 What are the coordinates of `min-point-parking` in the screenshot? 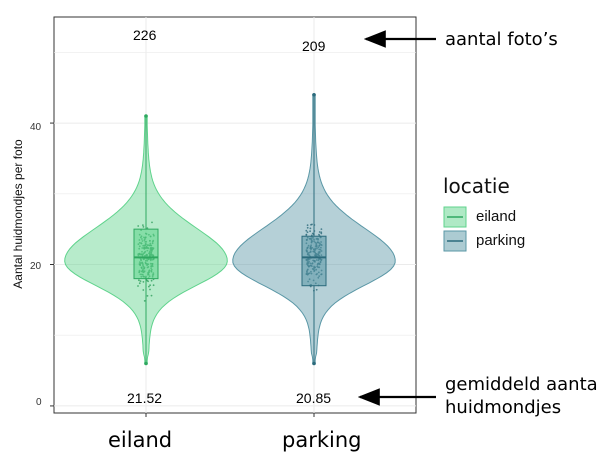 It's located at (314, 363).